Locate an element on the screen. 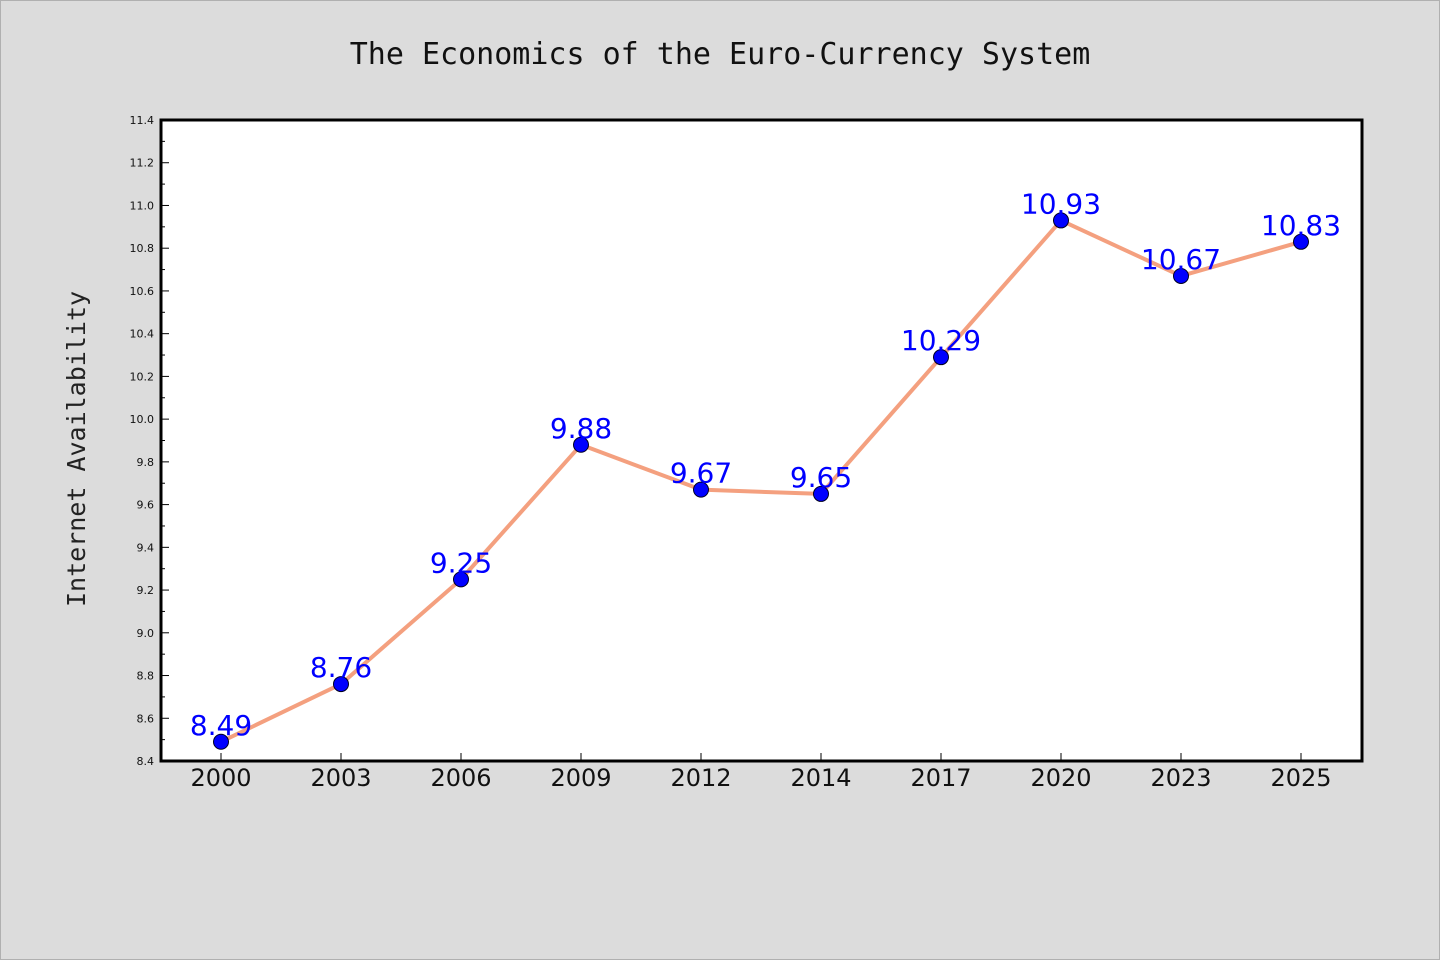  y-tick-label: 11.2 is located at coordinates (142, 163).